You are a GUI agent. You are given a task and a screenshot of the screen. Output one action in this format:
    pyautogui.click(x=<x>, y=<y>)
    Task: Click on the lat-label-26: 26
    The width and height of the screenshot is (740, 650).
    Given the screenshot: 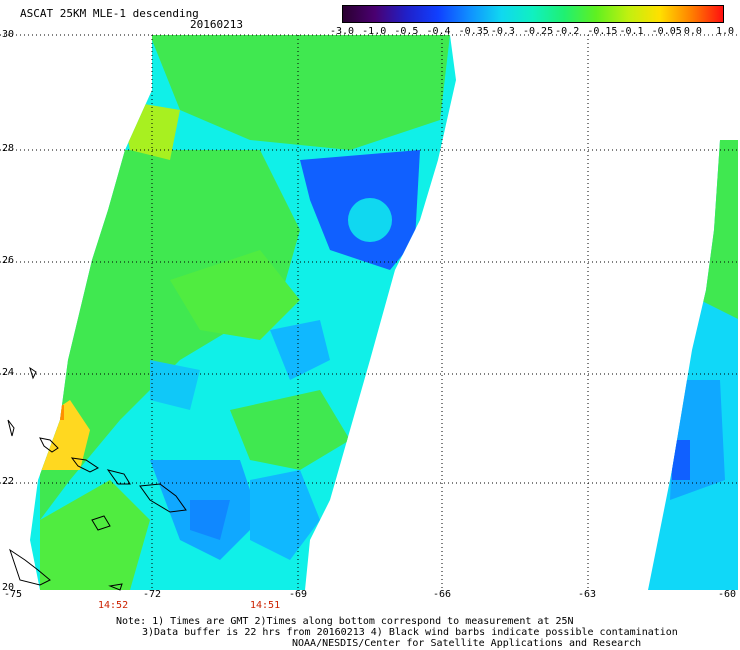 What is the action you would take?
    pyautogui.click(x=8, y=260)
    